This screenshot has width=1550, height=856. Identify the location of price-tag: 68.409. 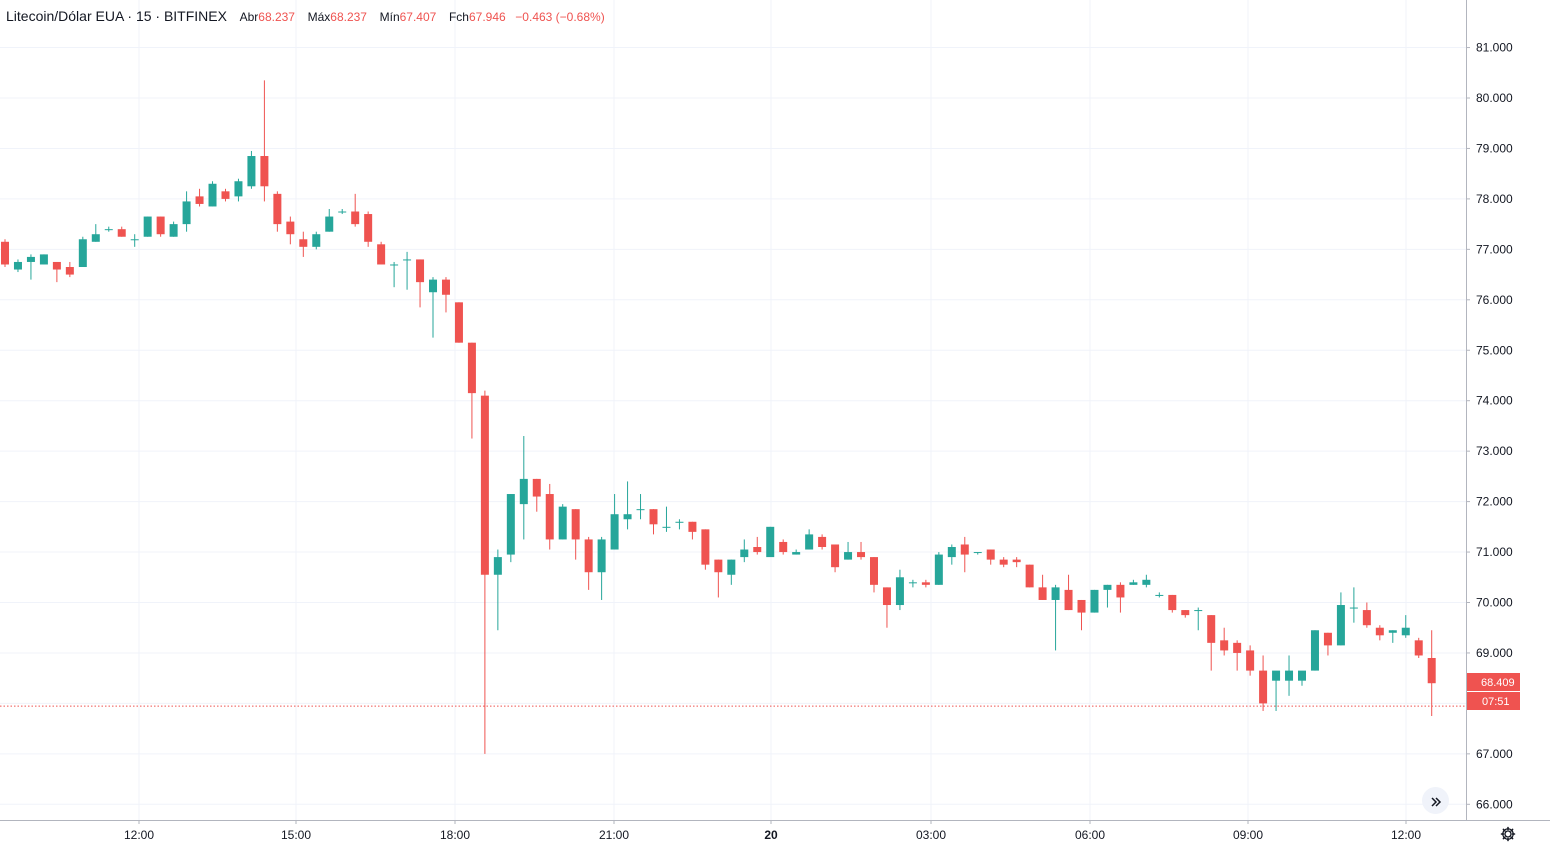
(1493, 682).